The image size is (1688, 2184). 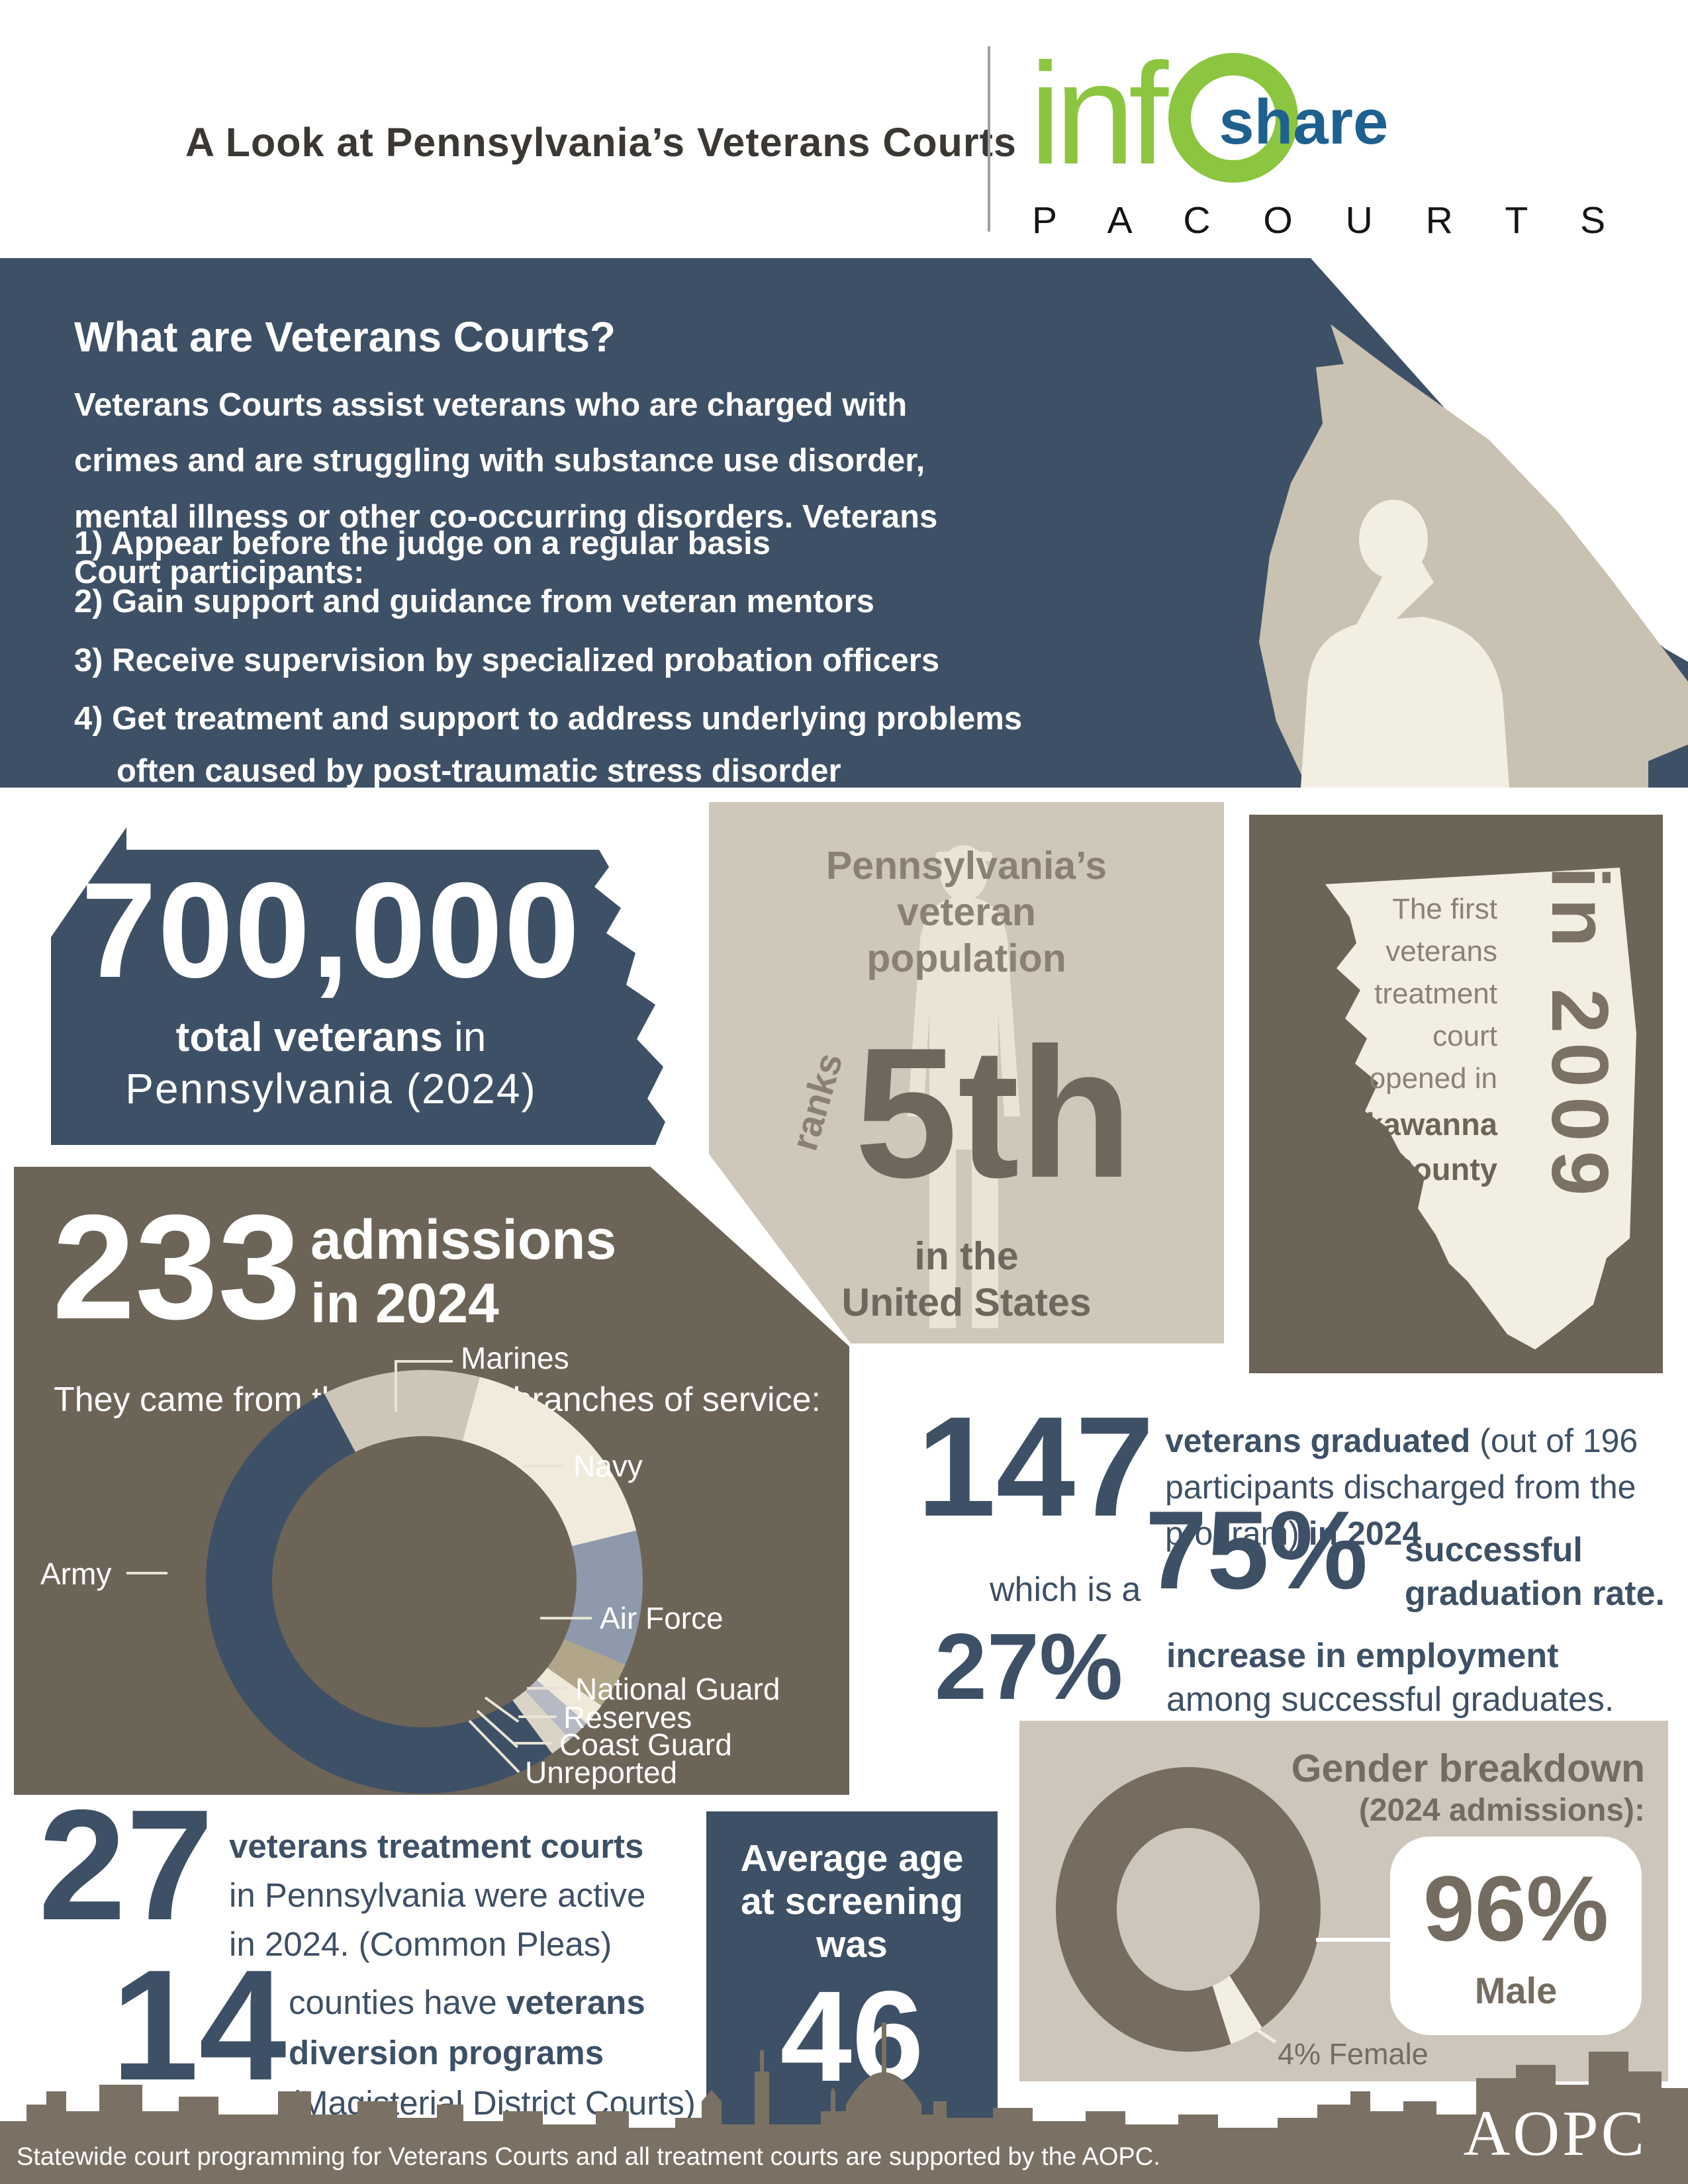 I want to click on admissions-label: in 2024, so click(x=405, y=1303).